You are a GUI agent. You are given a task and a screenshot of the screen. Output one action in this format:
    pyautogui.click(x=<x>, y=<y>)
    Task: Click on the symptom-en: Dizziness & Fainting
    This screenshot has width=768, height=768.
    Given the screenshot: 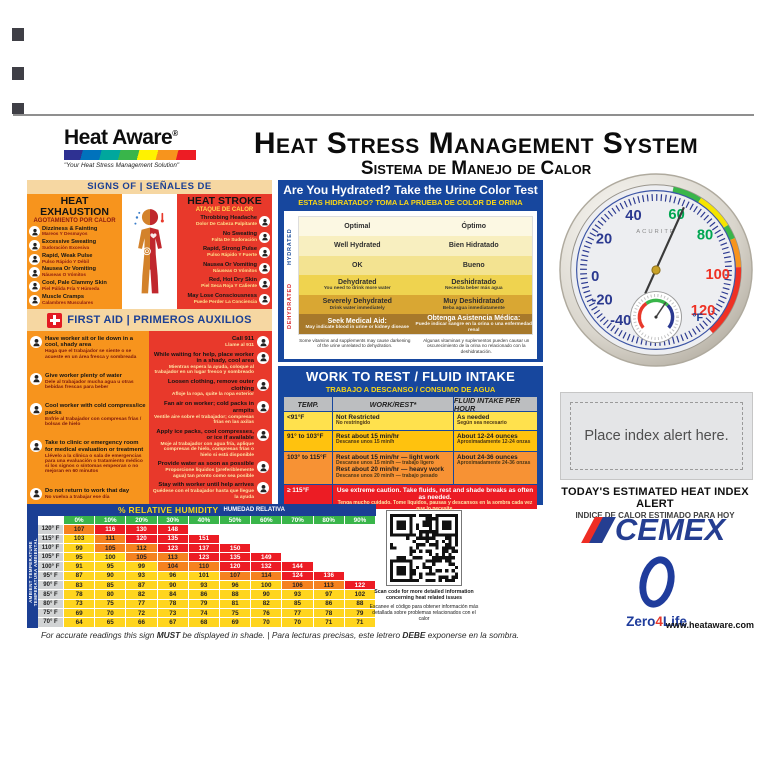 What is the action you would take?
    pyautogui.click(x=70, y=228)
    